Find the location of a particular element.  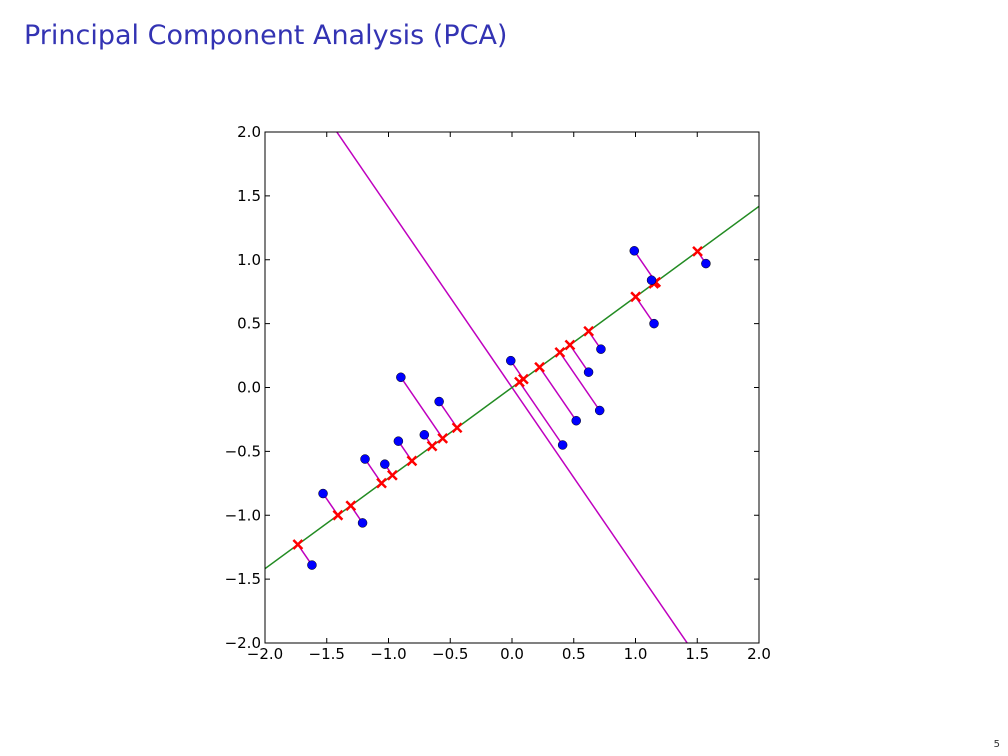

y-tick-label: 2.0 is located at coordinates (249, 132).